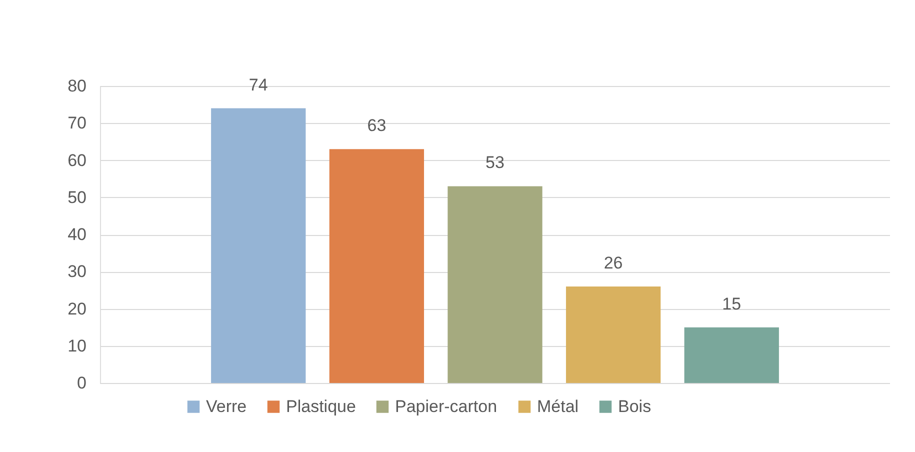 The height and width of the screenshot is (452, 915). Describe the element at coordinates (495, 162) in the screenshot. I see `data-label: 53` at that location.